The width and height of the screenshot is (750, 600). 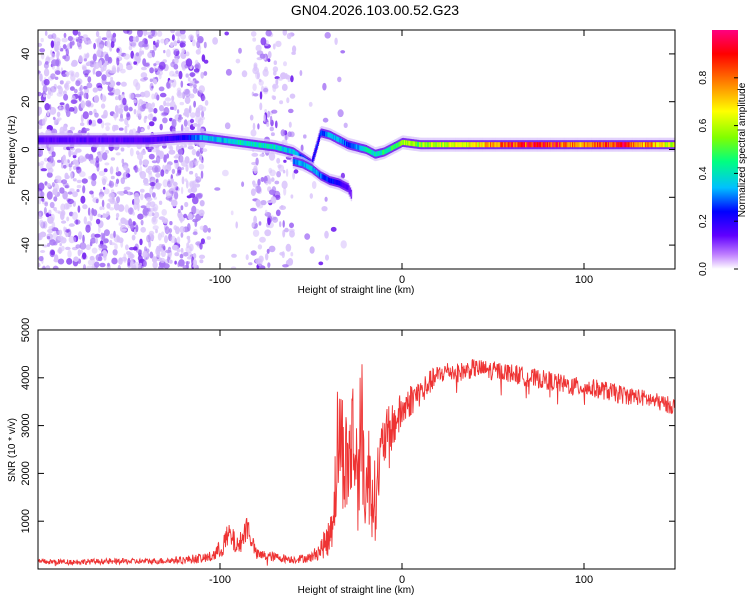 What do you see at coordinates (725, 149) in the screenshot?
I see `colorbar-gradient` at bounding box center [725, 149].